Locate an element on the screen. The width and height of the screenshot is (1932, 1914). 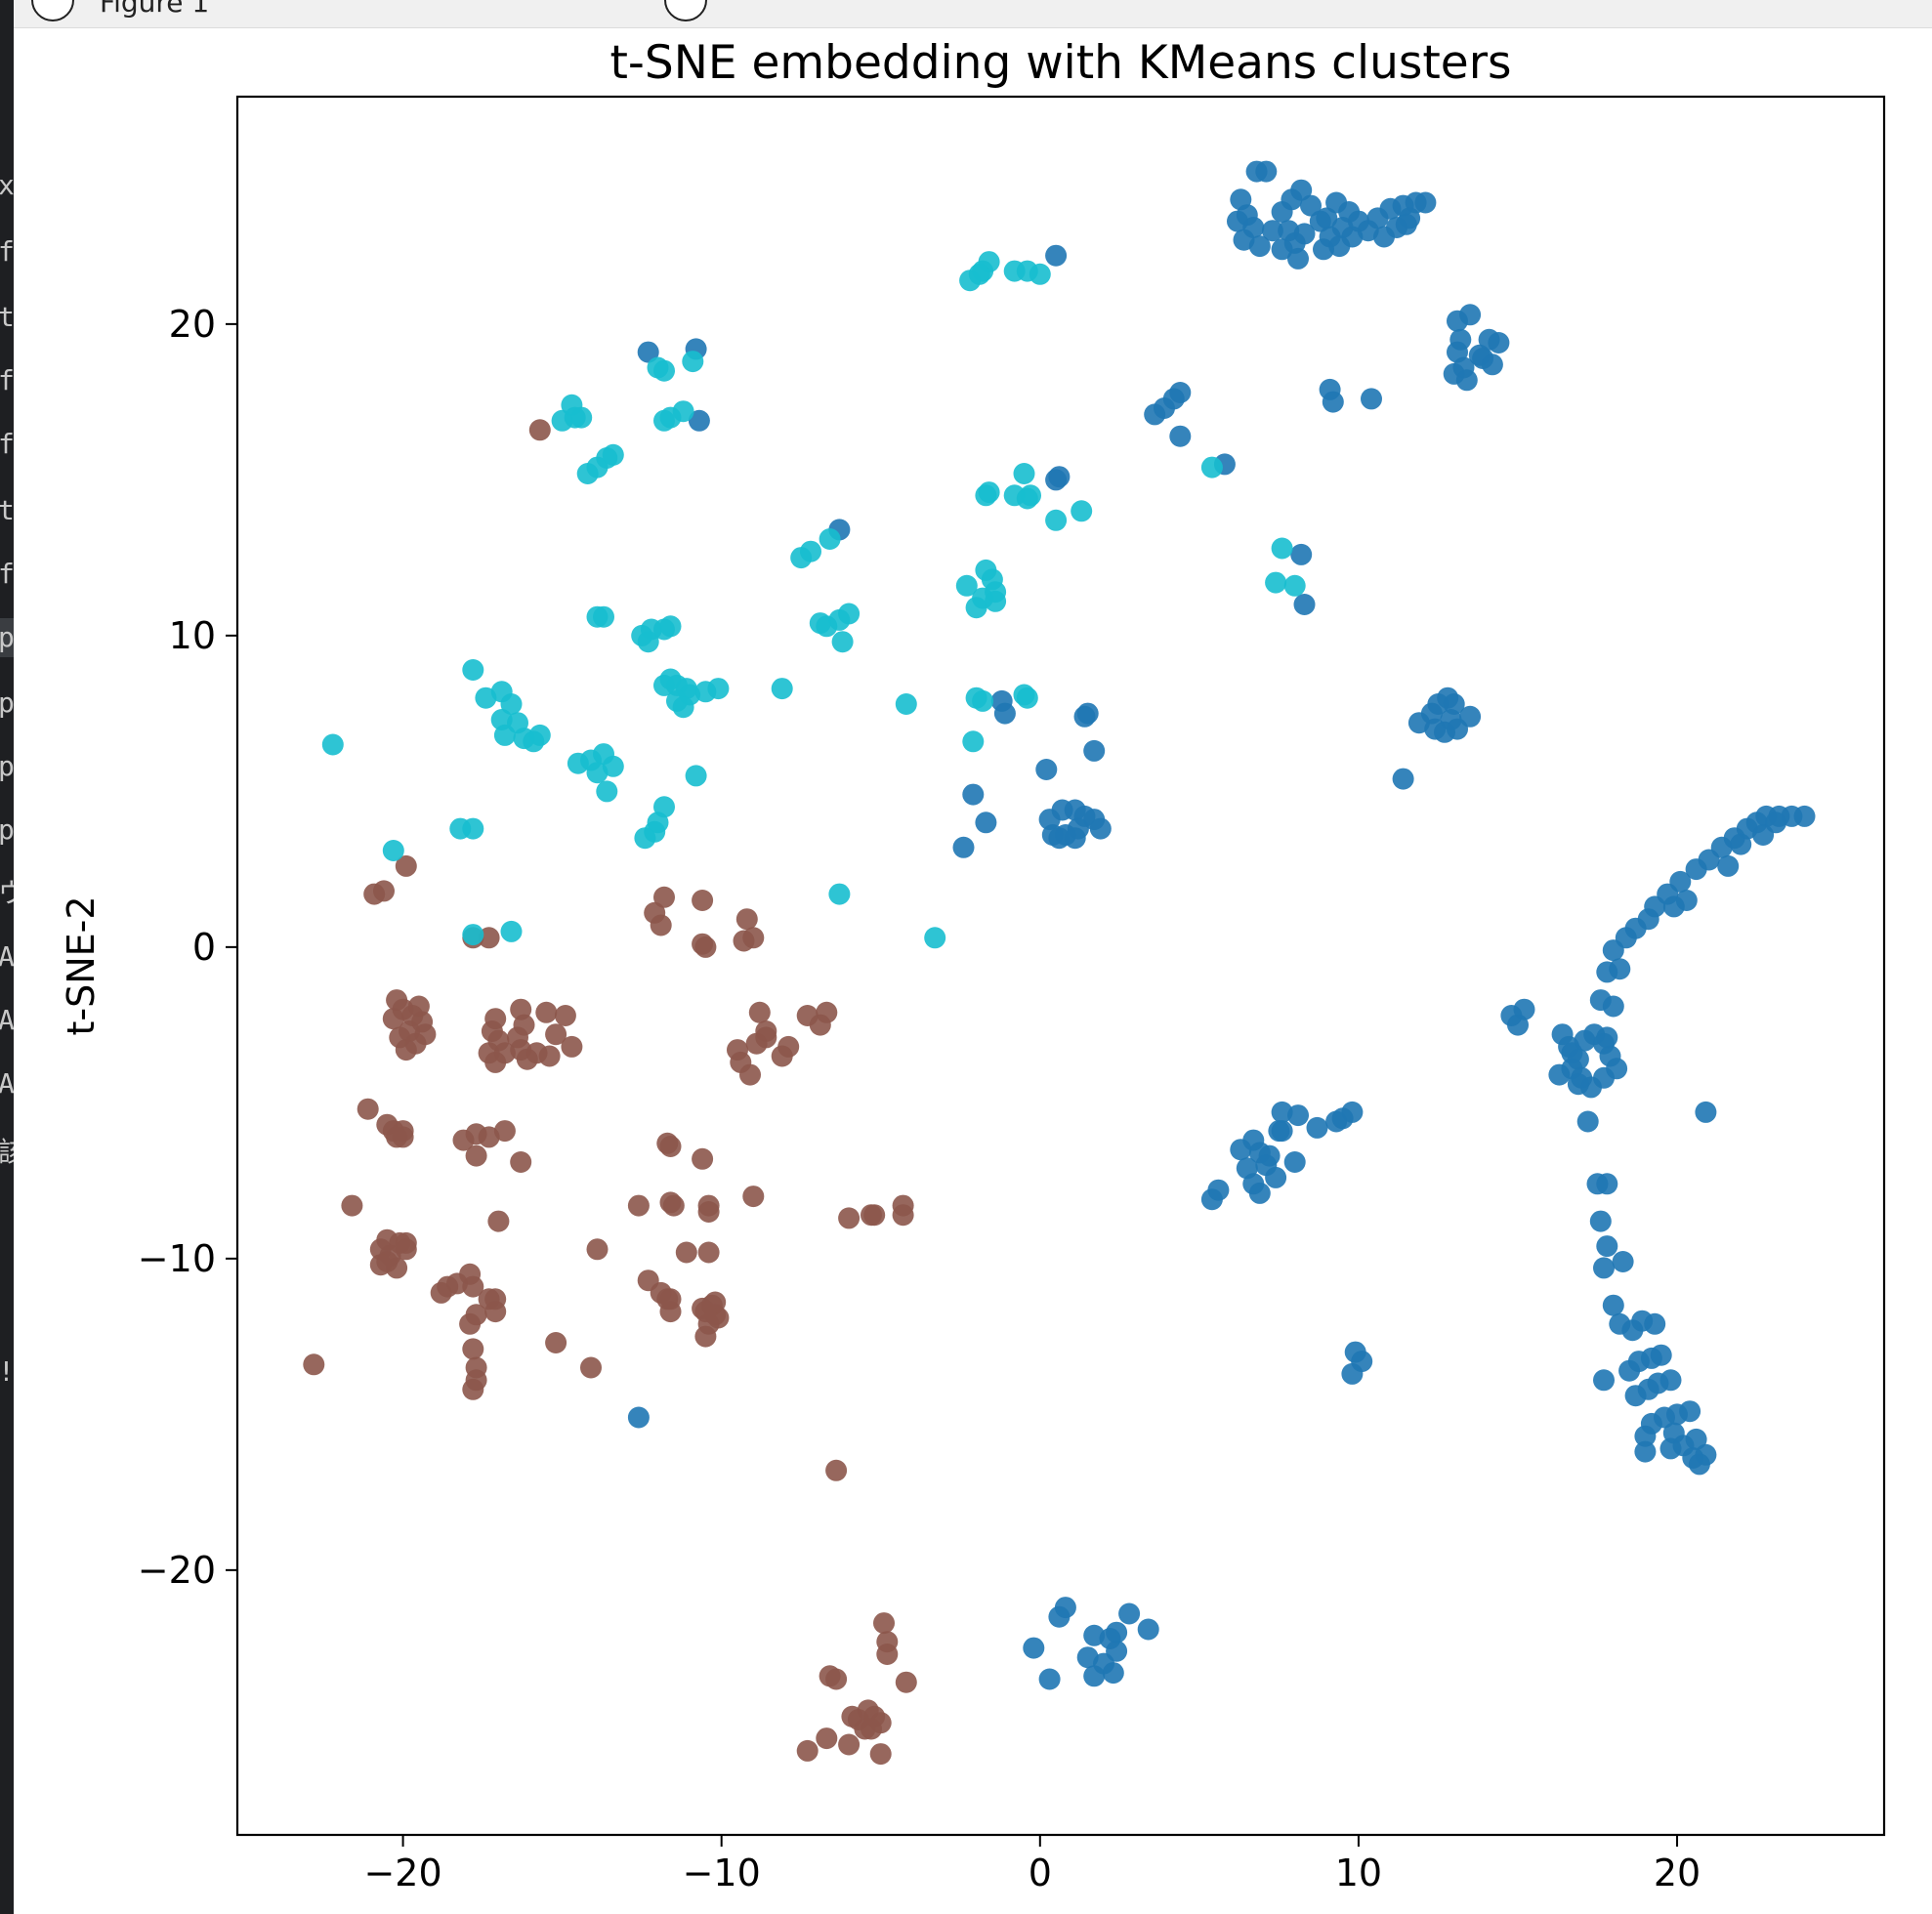
chart-title: t-SNE embedding with KMeans clusters is located at coordinates (1060, 63).